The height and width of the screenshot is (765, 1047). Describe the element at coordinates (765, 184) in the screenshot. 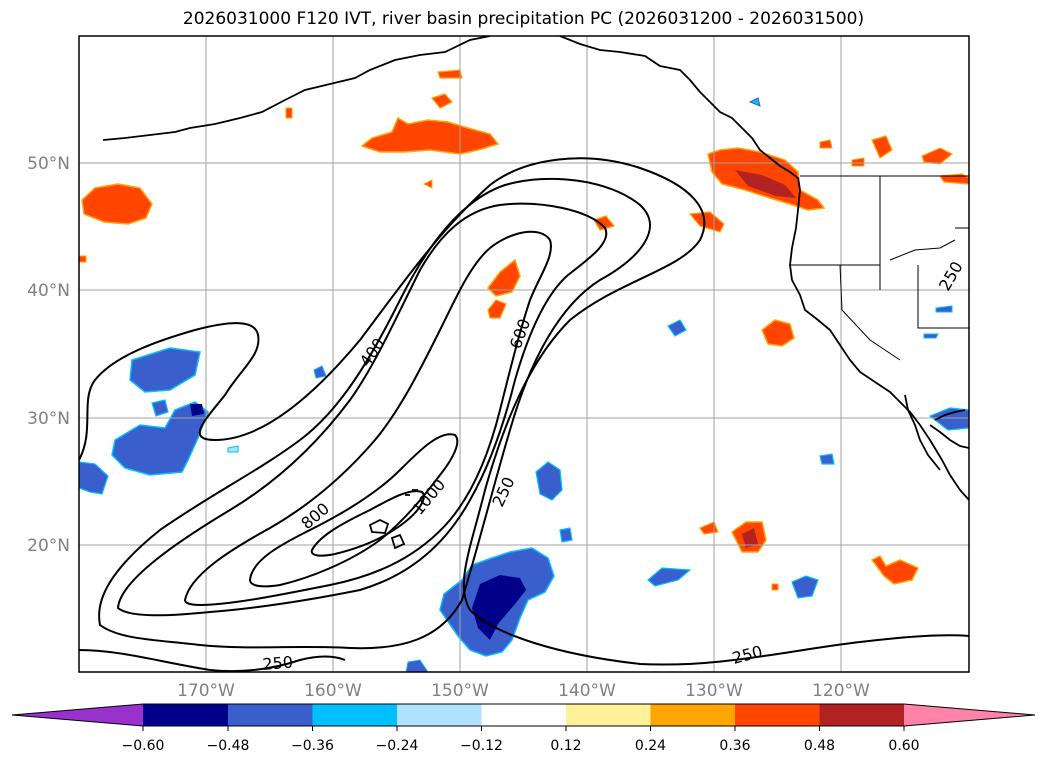

I see `red-patch-coast-wa` at that location.